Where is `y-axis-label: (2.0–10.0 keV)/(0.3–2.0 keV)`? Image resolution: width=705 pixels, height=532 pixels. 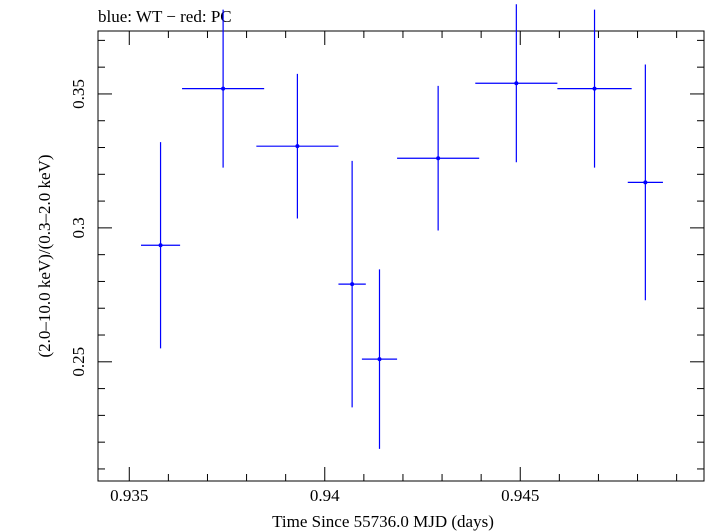 y-axis-label: (2.0–10.0 keV)/(0.3–2.0 keV) is located at coordinates (44, 255).